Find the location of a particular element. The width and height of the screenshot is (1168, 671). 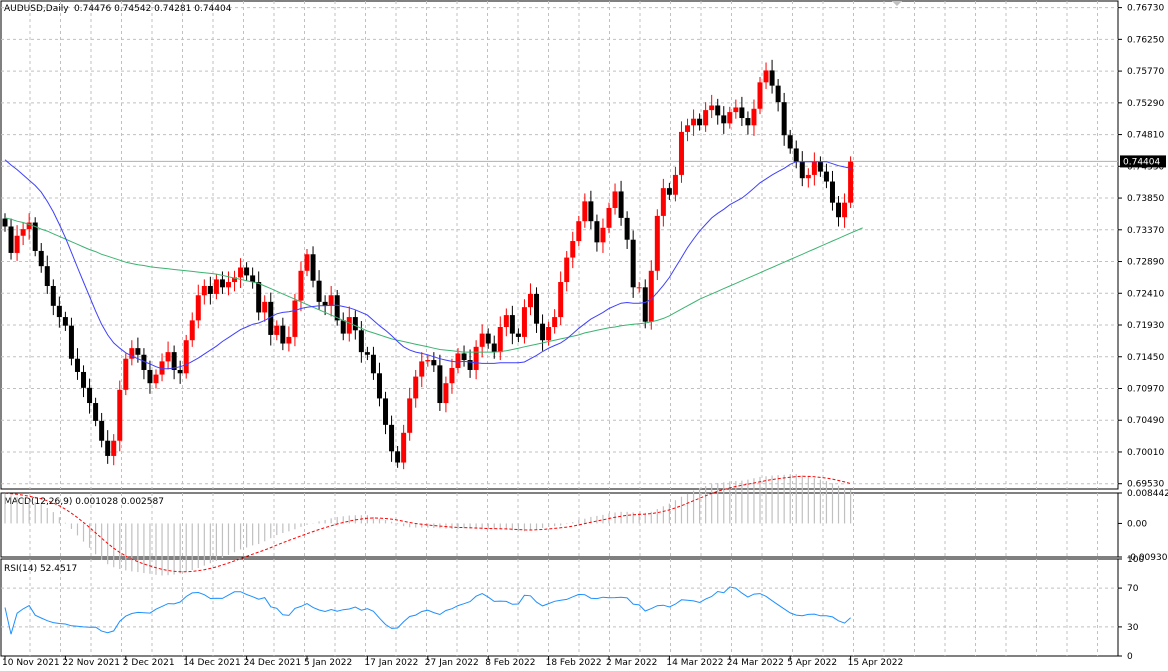

price-tick-label: 0.73370 is located at coordinates (1145, 231).